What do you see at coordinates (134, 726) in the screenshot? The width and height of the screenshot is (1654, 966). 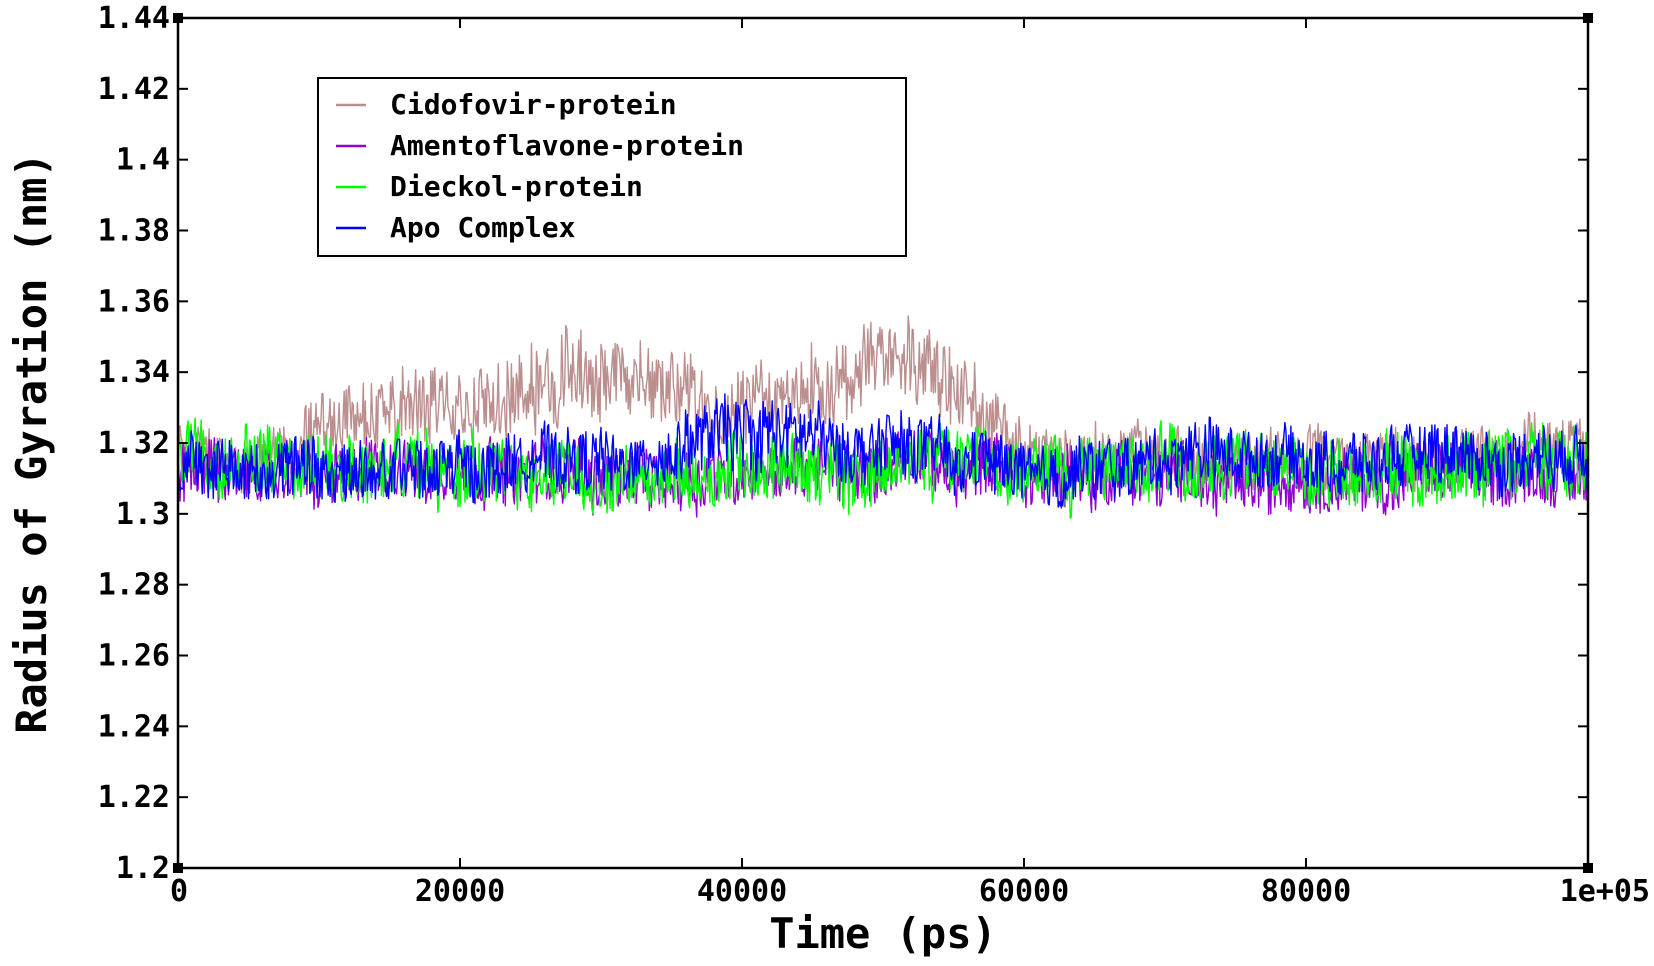 I see `y-tick-label: 1.24` at bounding box center [134, 726].